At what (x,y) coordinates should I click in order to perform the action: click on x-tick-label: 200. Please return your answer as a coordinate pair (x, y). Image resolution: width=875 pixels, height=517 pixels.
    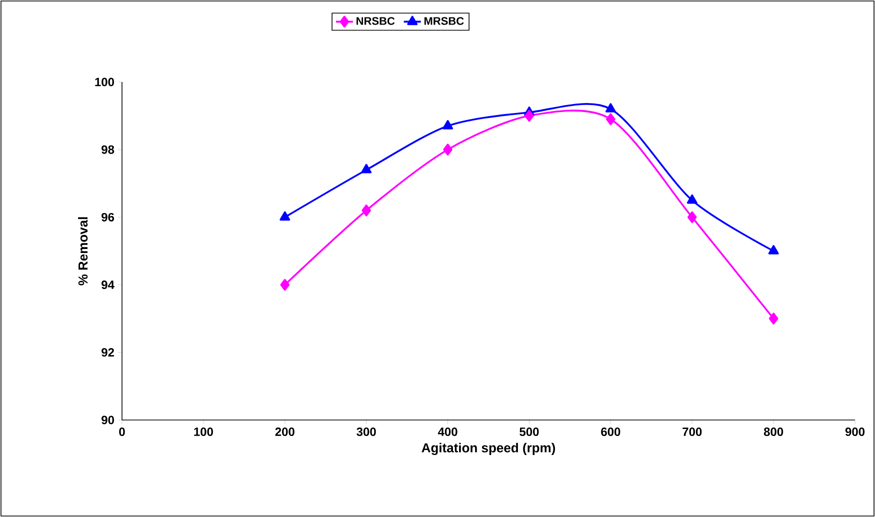
    Looking at the image, I should click on (284, 432).